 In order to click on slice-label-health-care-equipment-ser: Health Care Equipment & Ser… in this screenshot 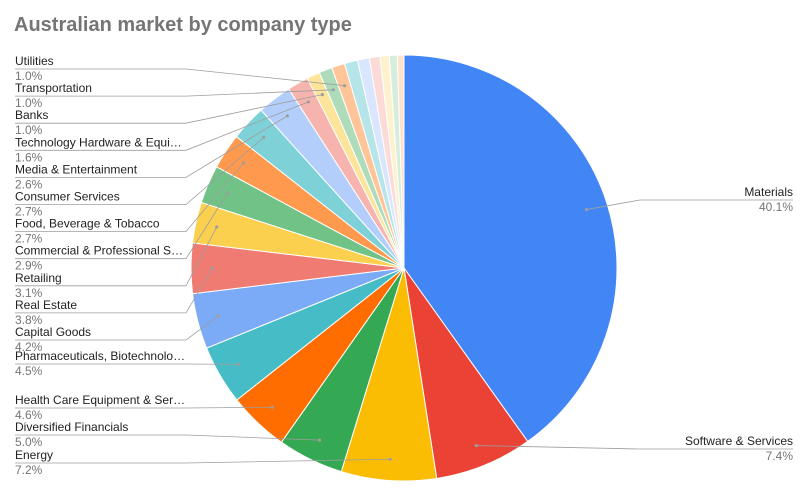, I will do `click(100, 400)`.